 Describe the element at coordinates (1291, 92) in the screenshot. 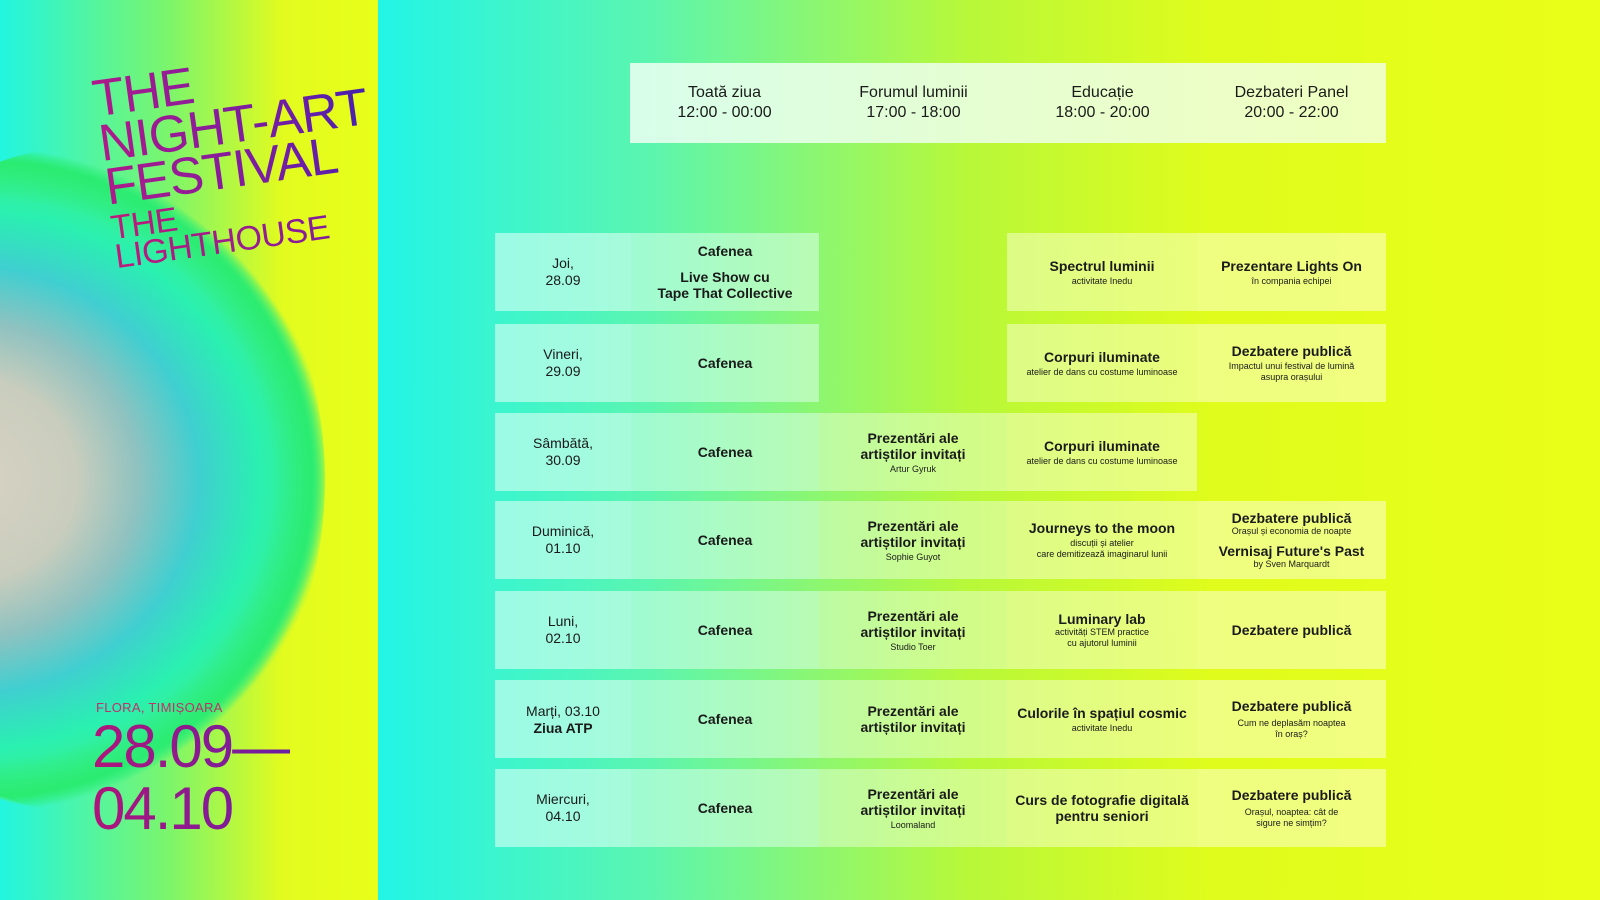

I see `column-name: Dezbateri Panel` at that location.